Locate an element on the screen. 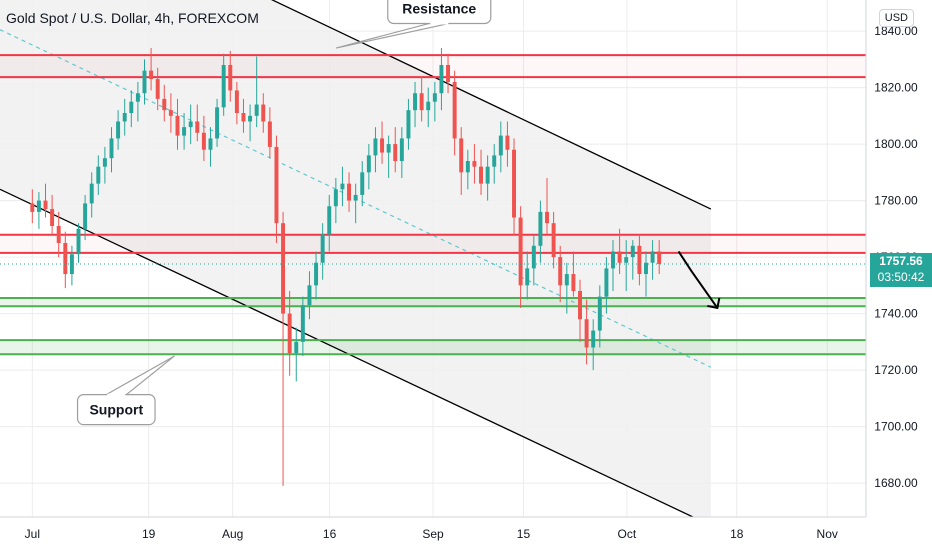 This screenshot has height=555, width=932. currency-badge: USD is located at coordinates (896, 18).